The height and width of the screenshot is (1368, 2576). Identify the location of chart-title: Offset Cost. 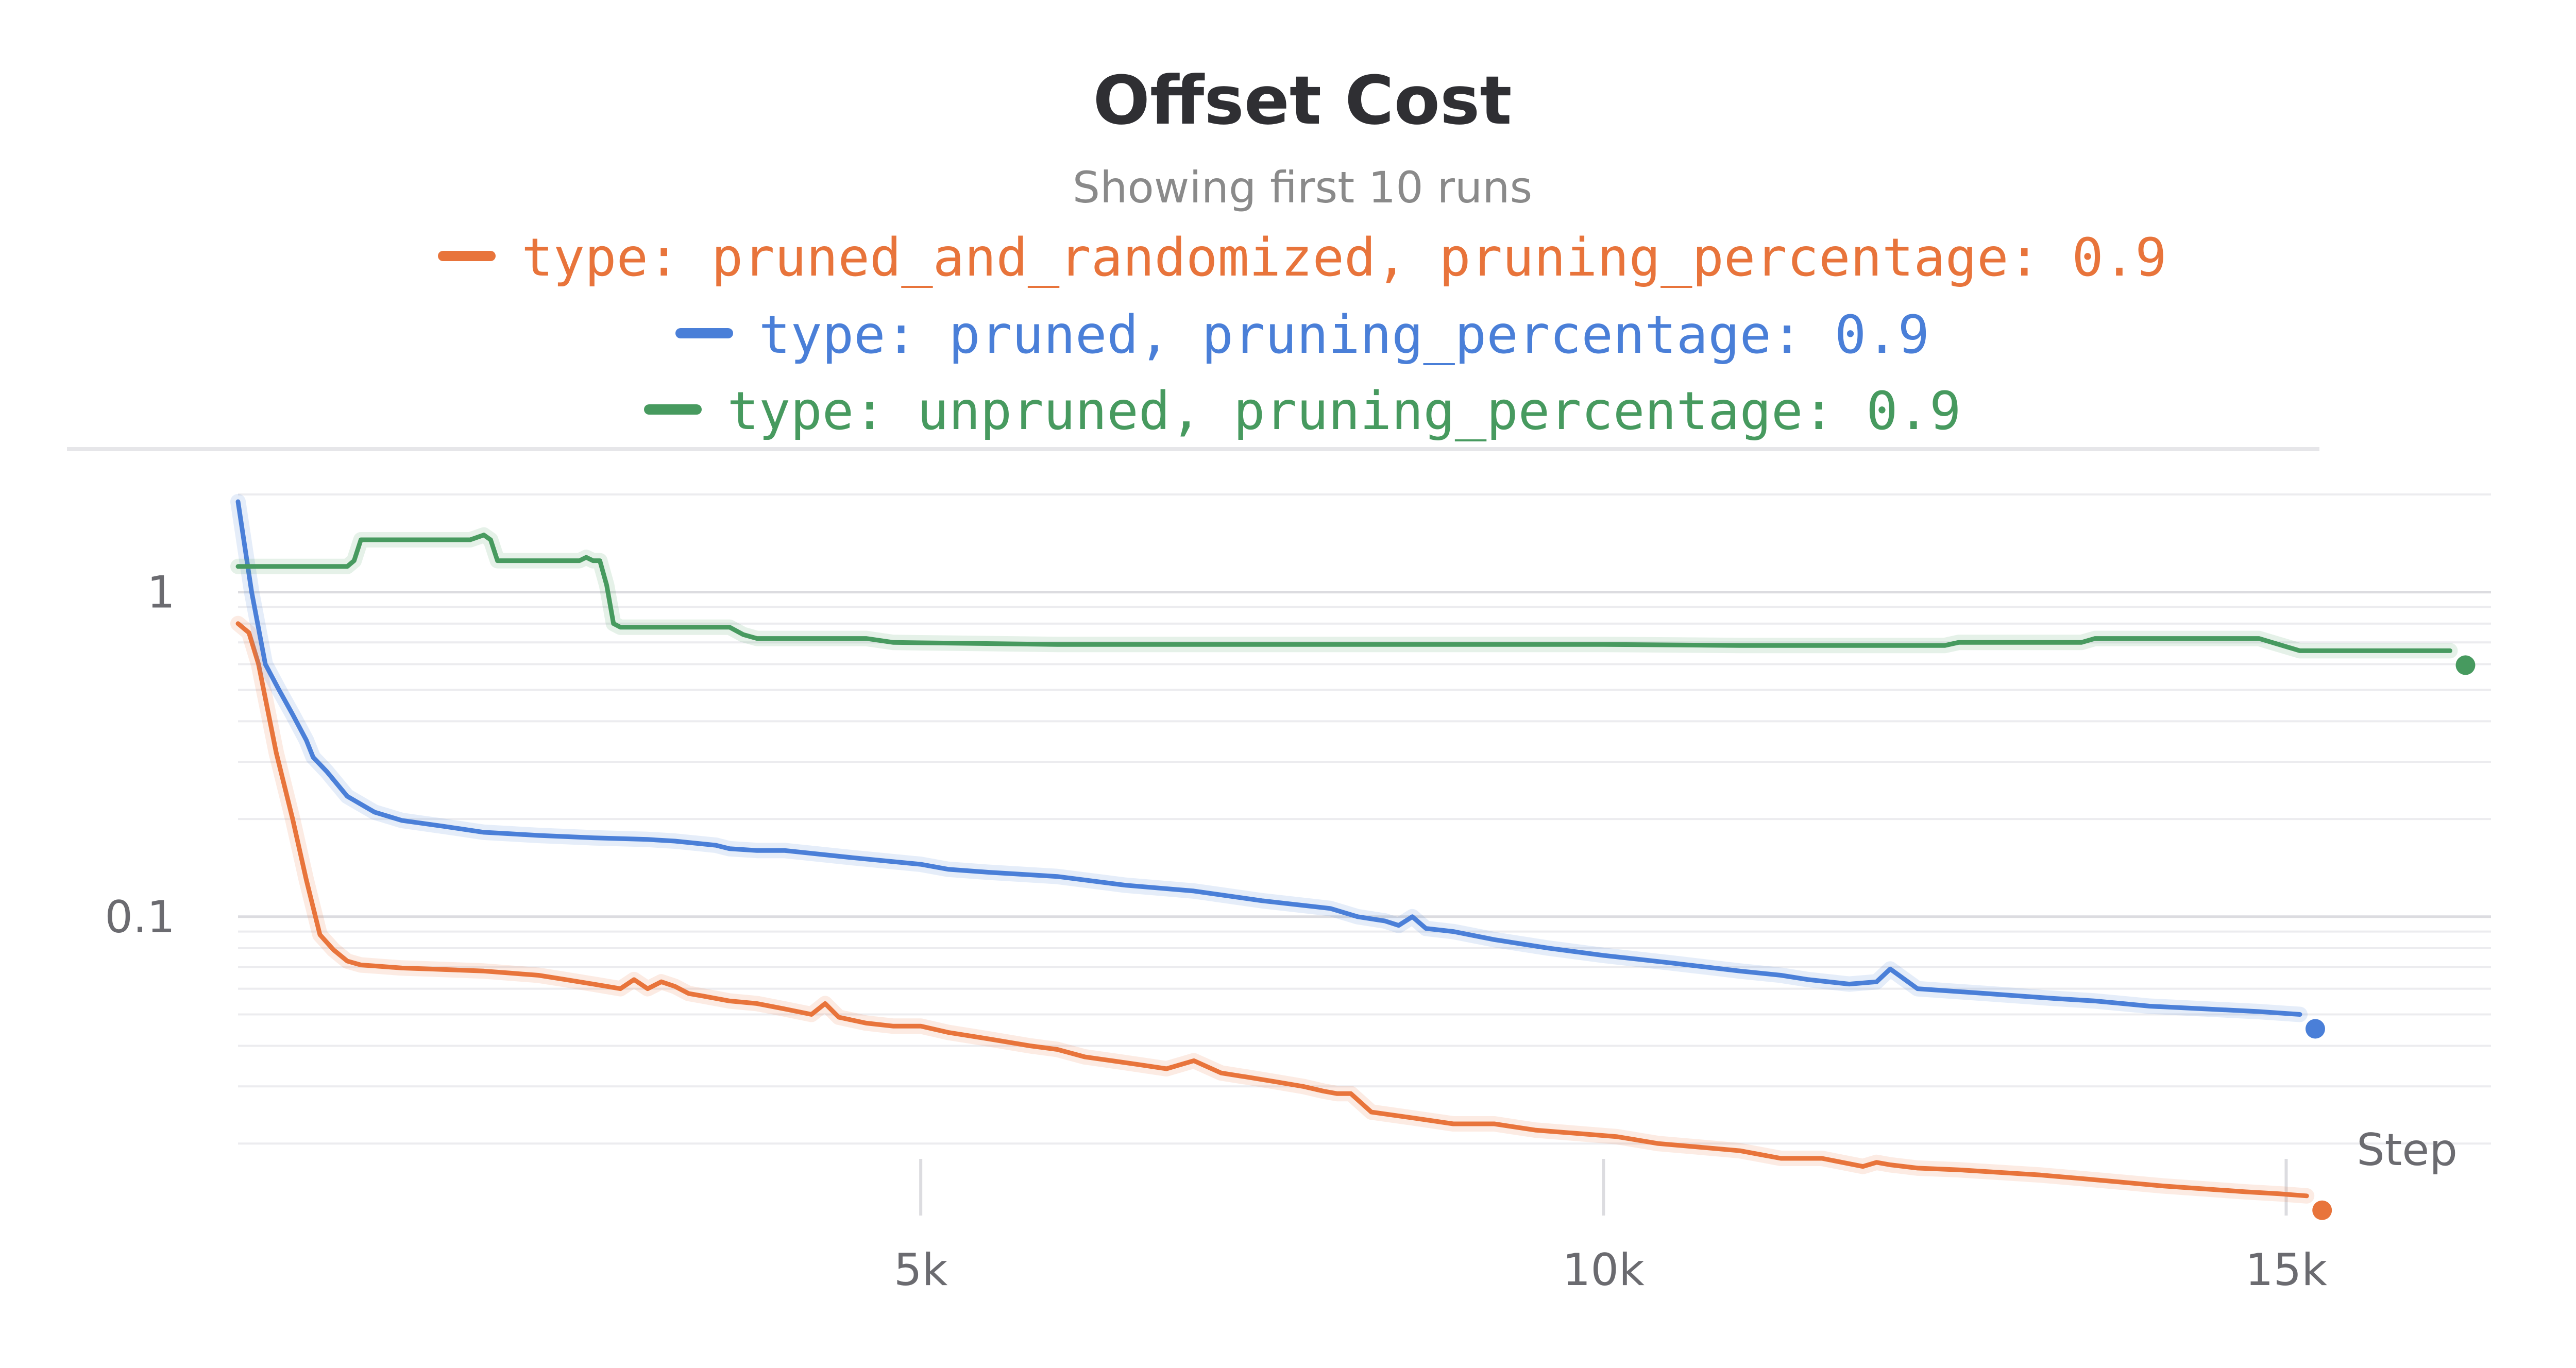
(1302, 100).